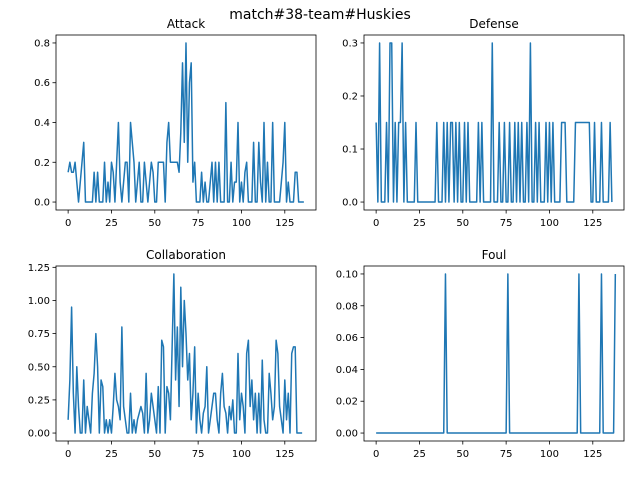 This screenshot has height=480, width=640. Describe the element at coordinates (376, 454) in the screenshot. I see `x-tick-label-3: 0` at that location.